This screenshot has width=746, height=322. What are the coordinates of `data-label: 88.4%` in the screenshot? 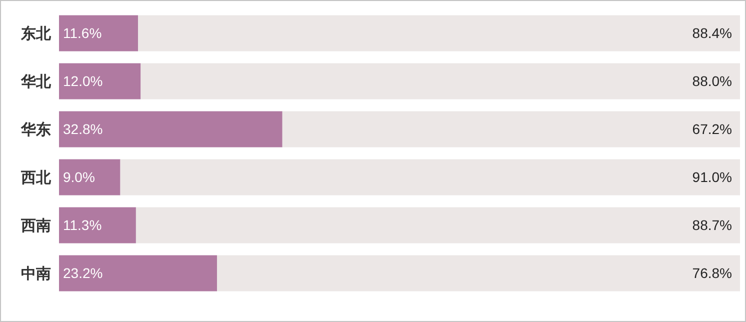 It's located at (712, 33).